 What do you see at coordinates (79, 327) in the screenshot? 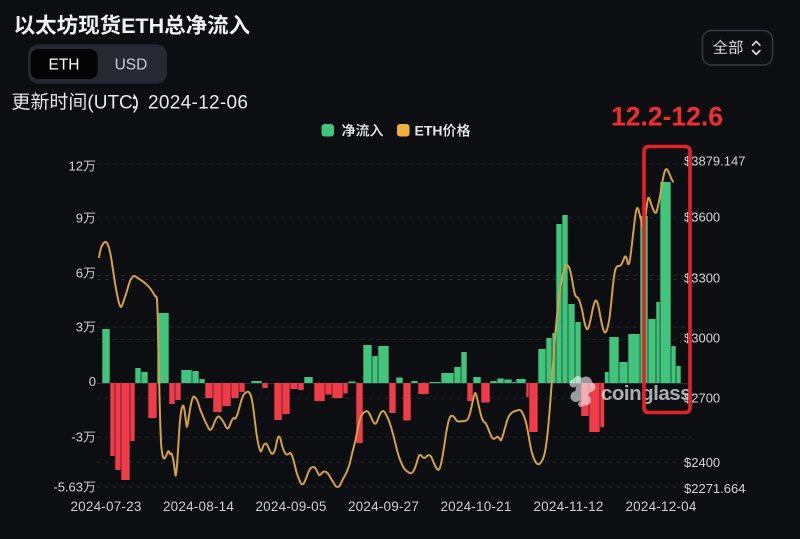
I see `svg-text: 3` at bounding box center [79, 327].